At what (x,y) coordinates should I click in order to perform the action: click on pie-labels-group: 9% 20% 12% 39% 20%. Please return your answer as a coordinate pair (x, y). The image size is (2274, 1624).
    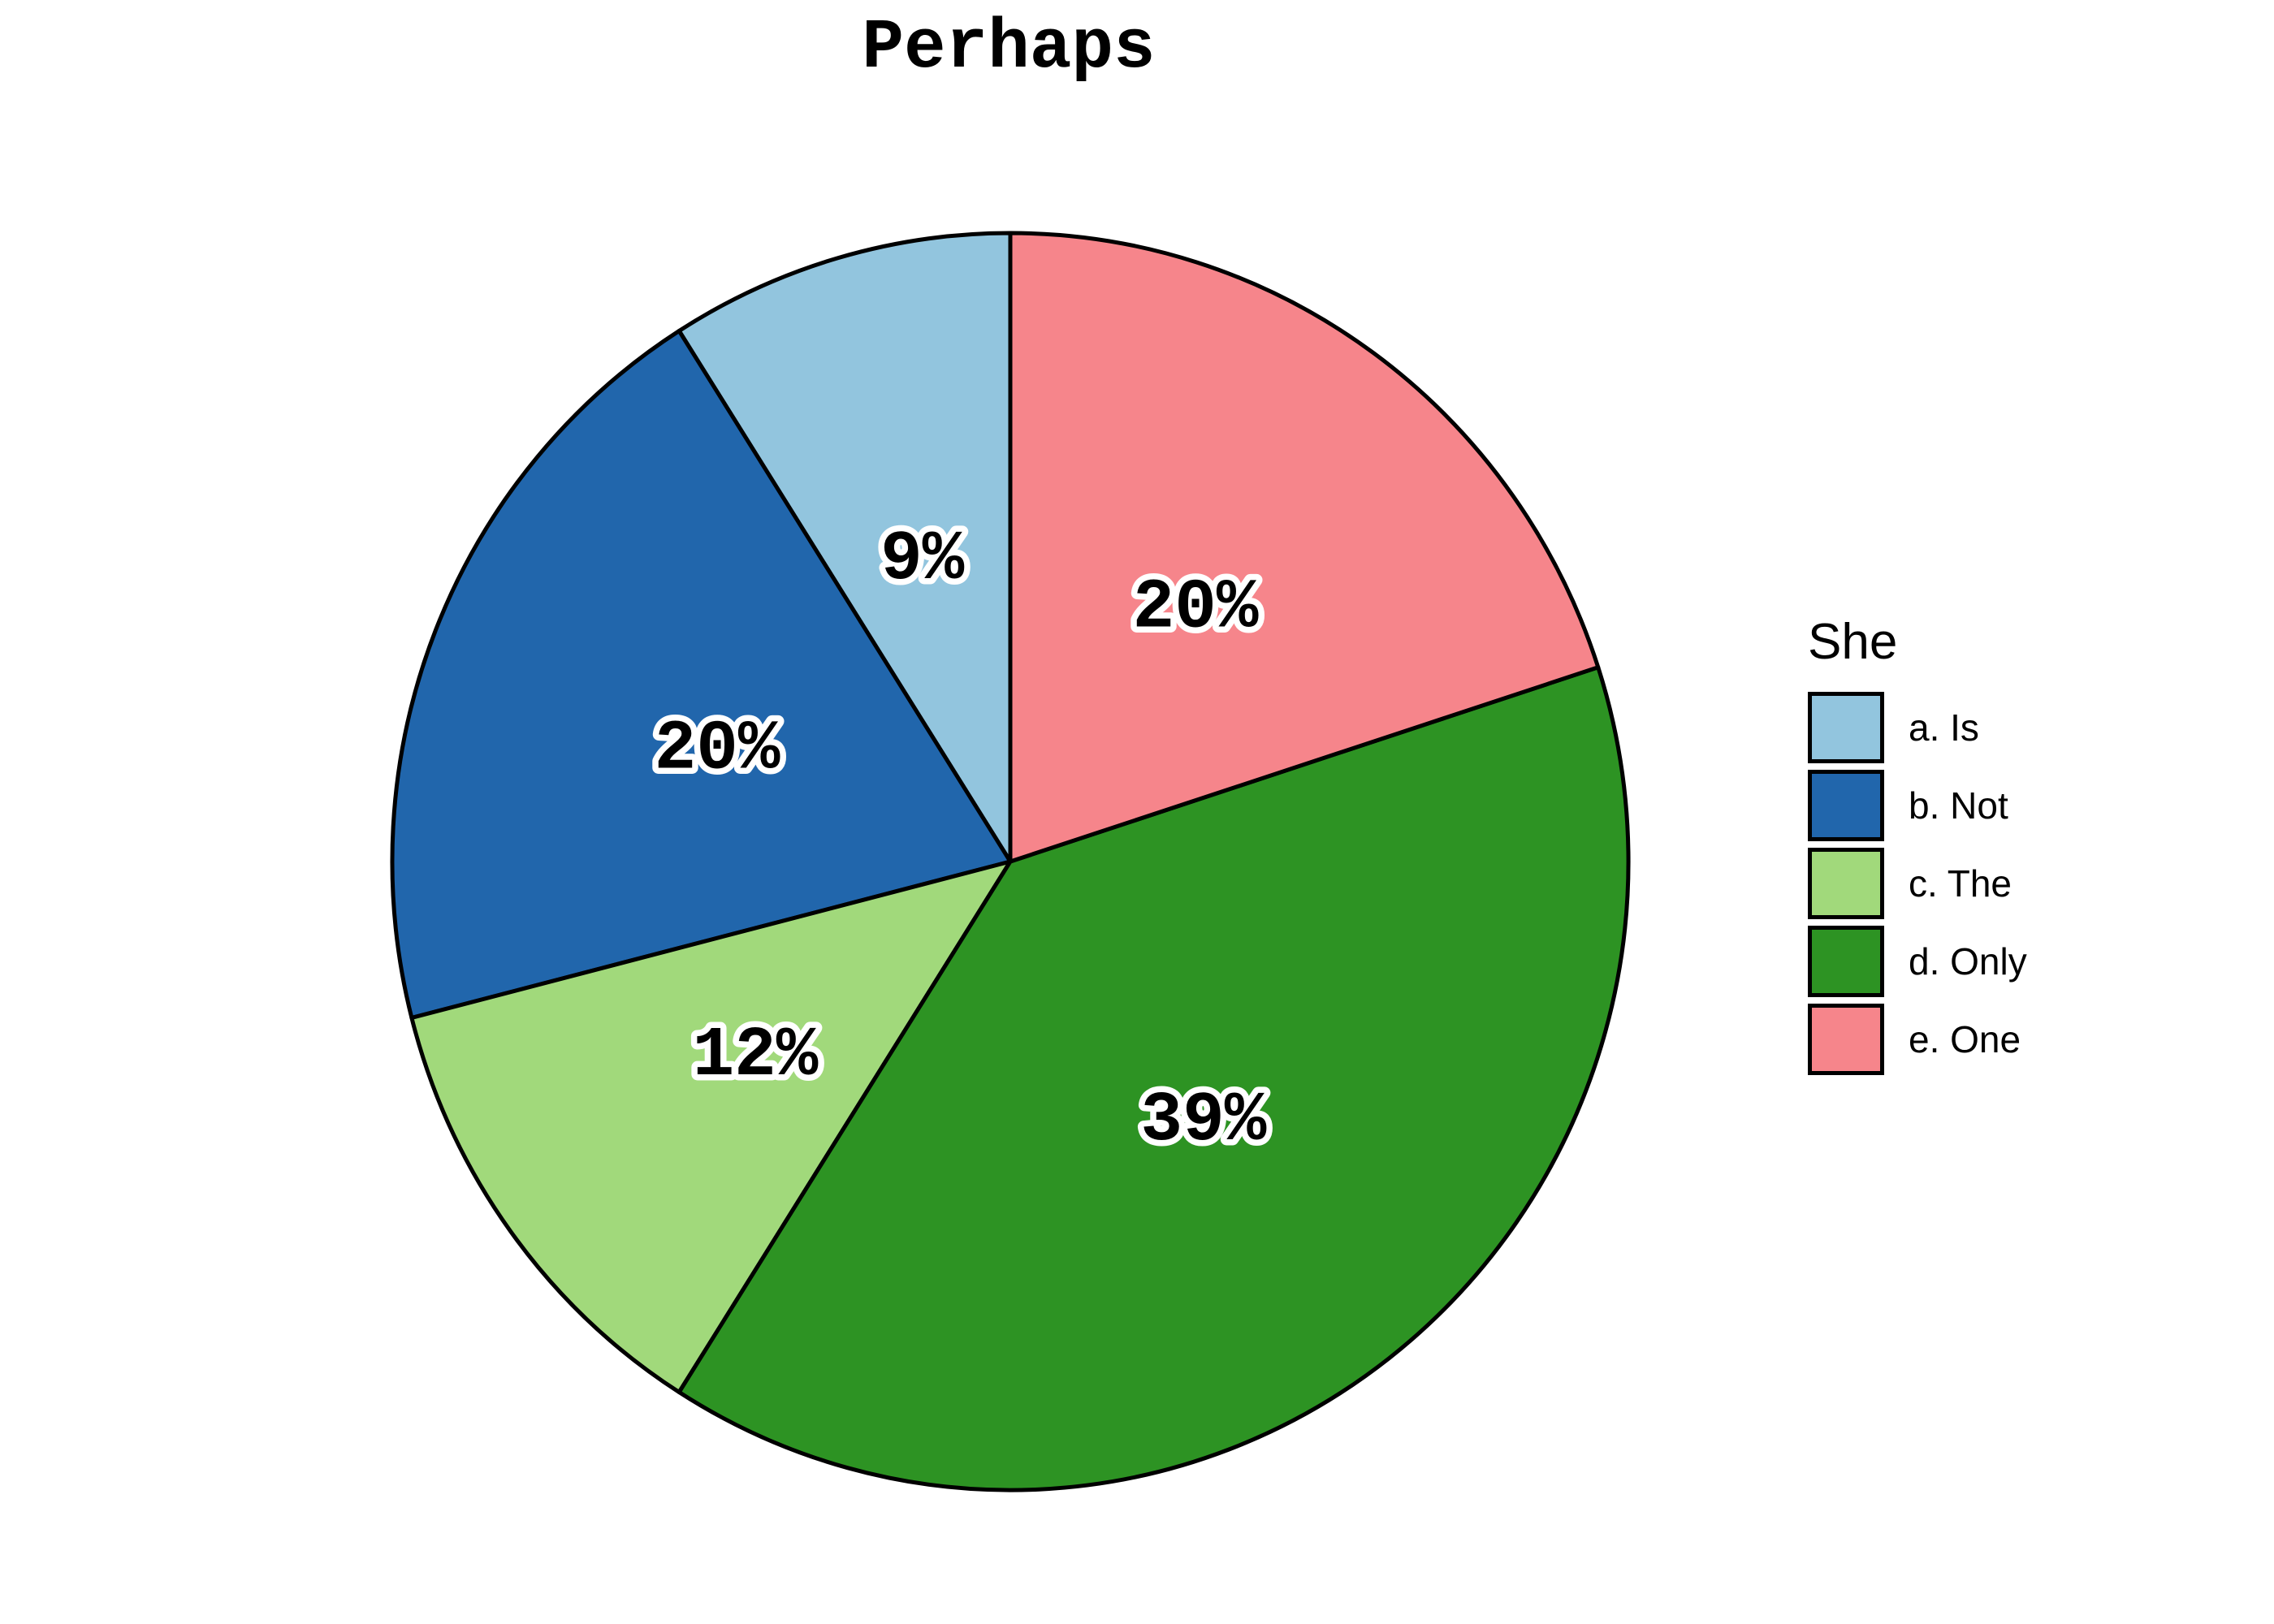
    Looking at the image, I should click on (961, 840).